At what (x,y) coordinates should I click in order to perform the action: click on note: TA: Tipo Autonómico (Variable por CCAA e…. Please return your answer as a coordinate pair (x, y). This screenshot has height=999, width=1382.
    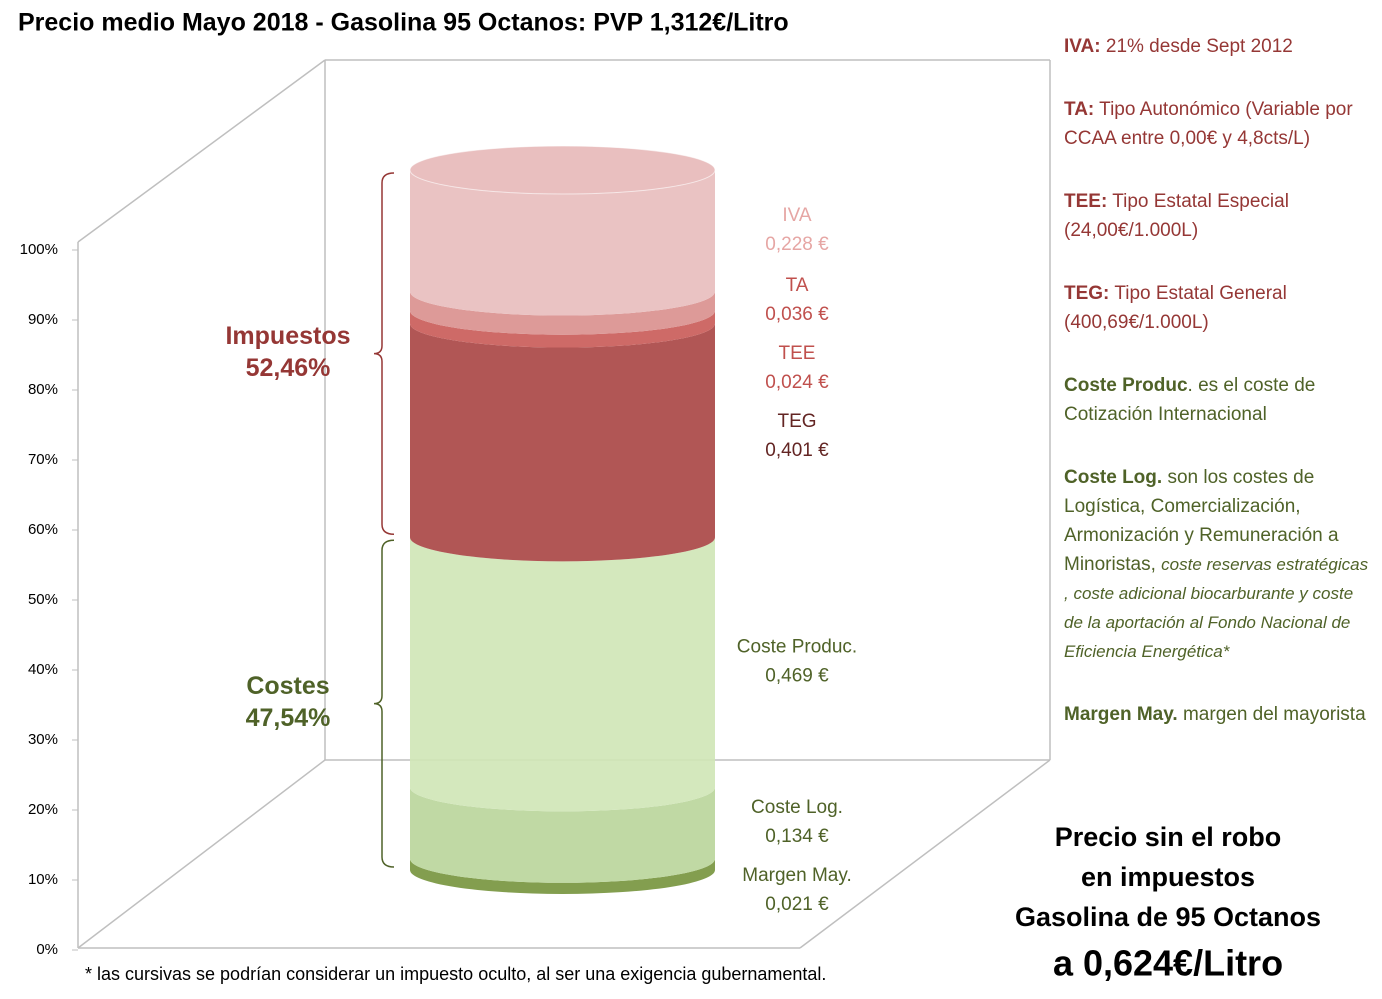
    Looking at the image, I should click on (1220, 124).